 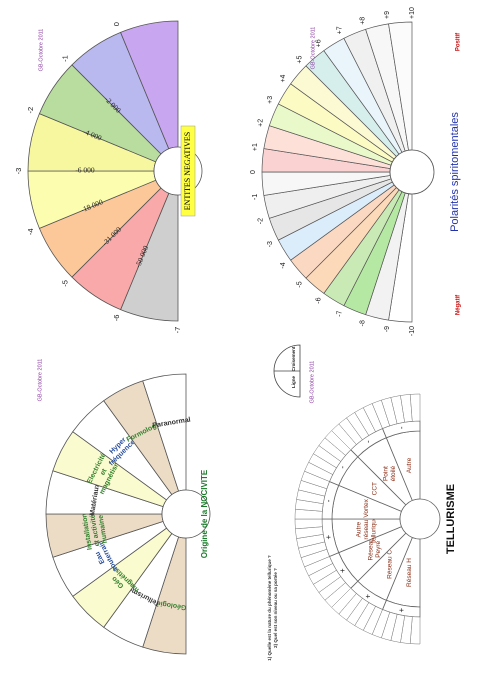 I want to click on tellurisme-sector-label-line: Réseau H, so click(x=409, y=572).